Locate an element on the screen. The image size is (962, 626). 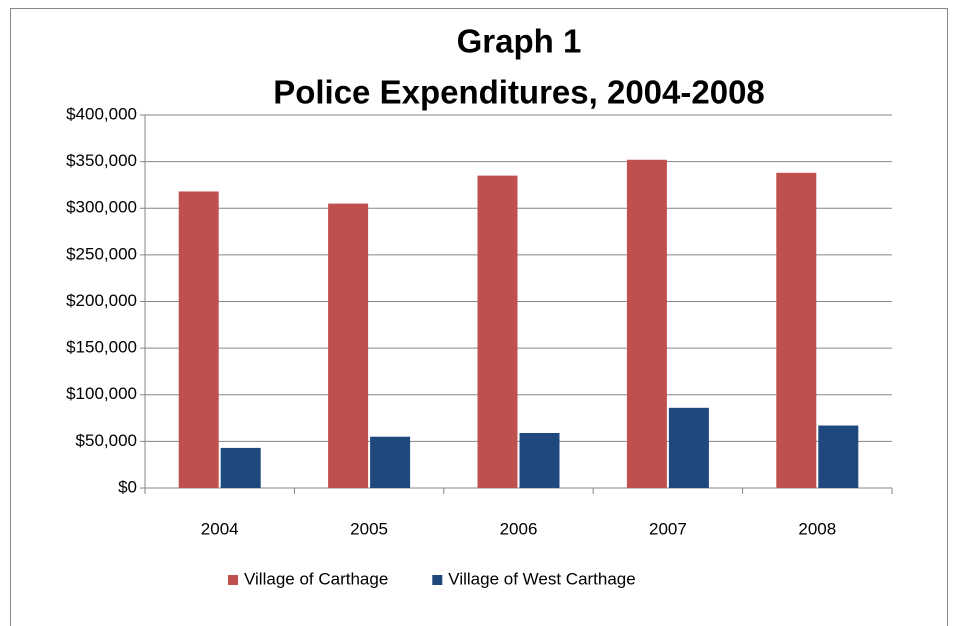
y-tick-label: $300,000 is located at coordinates (101, 207).